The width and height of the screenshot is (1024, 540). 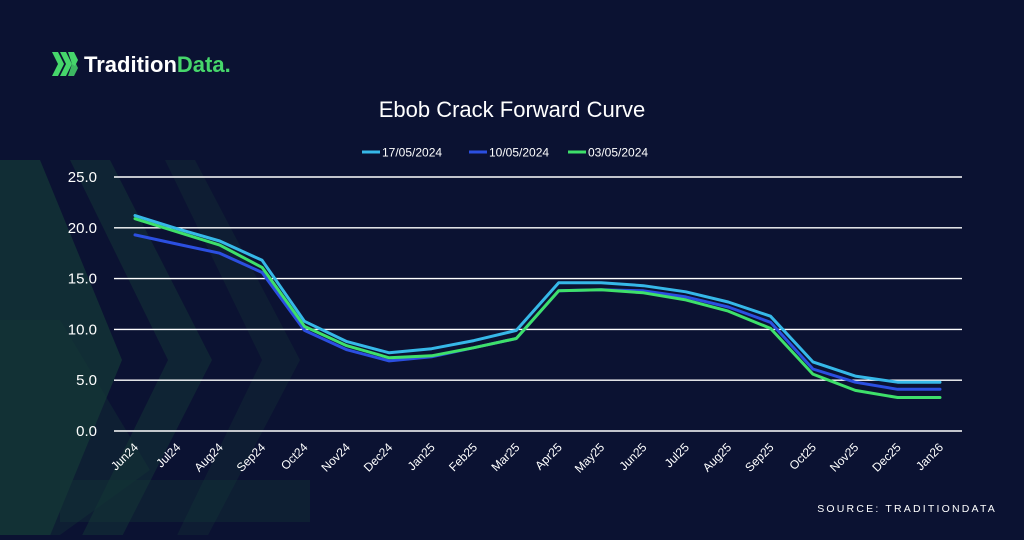 What do you see at coordinates (82, 279) in the screenshot?
I see `y-tick-label: 15.0` at bounding box center [82, 279].